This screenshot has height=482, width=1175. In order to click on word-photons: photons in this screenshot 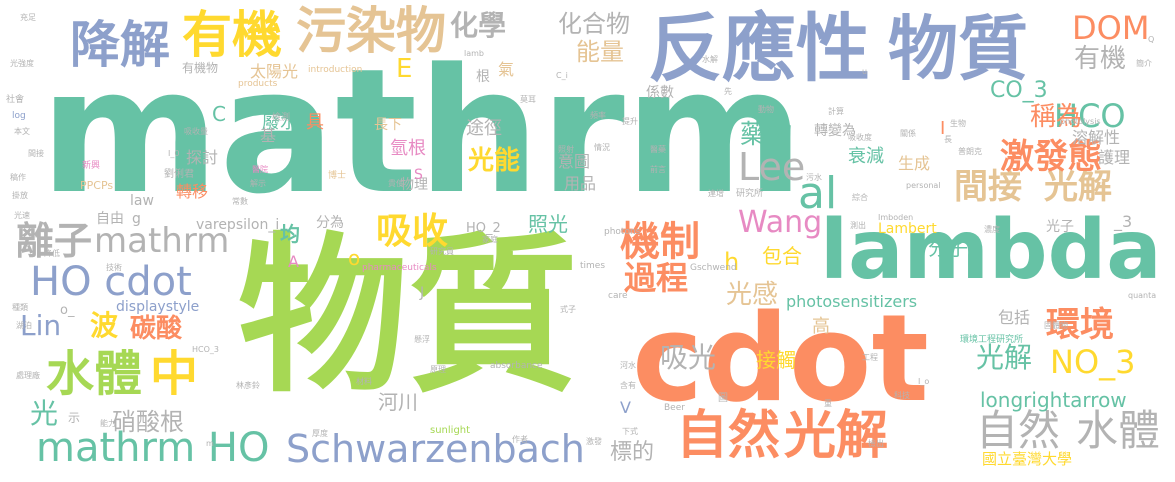, I will do `click(622, 232)`.